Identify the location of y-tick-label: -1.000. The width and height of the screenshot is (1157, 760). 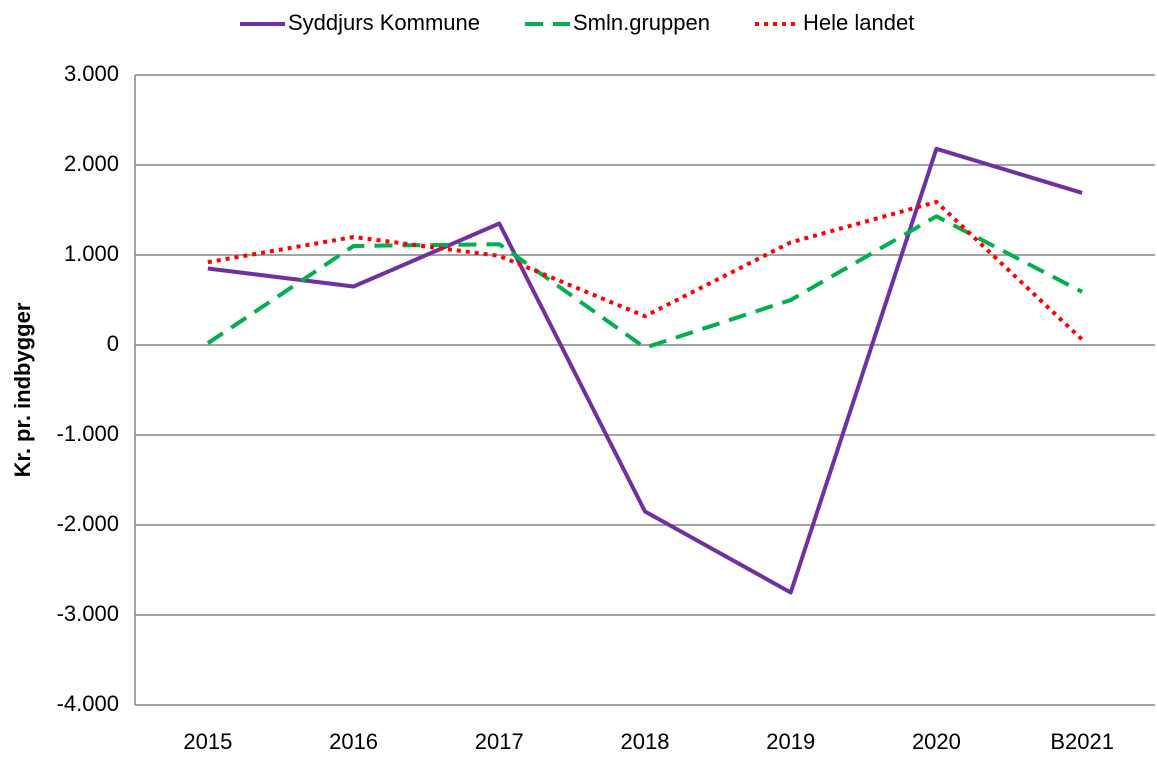
(88, 433).